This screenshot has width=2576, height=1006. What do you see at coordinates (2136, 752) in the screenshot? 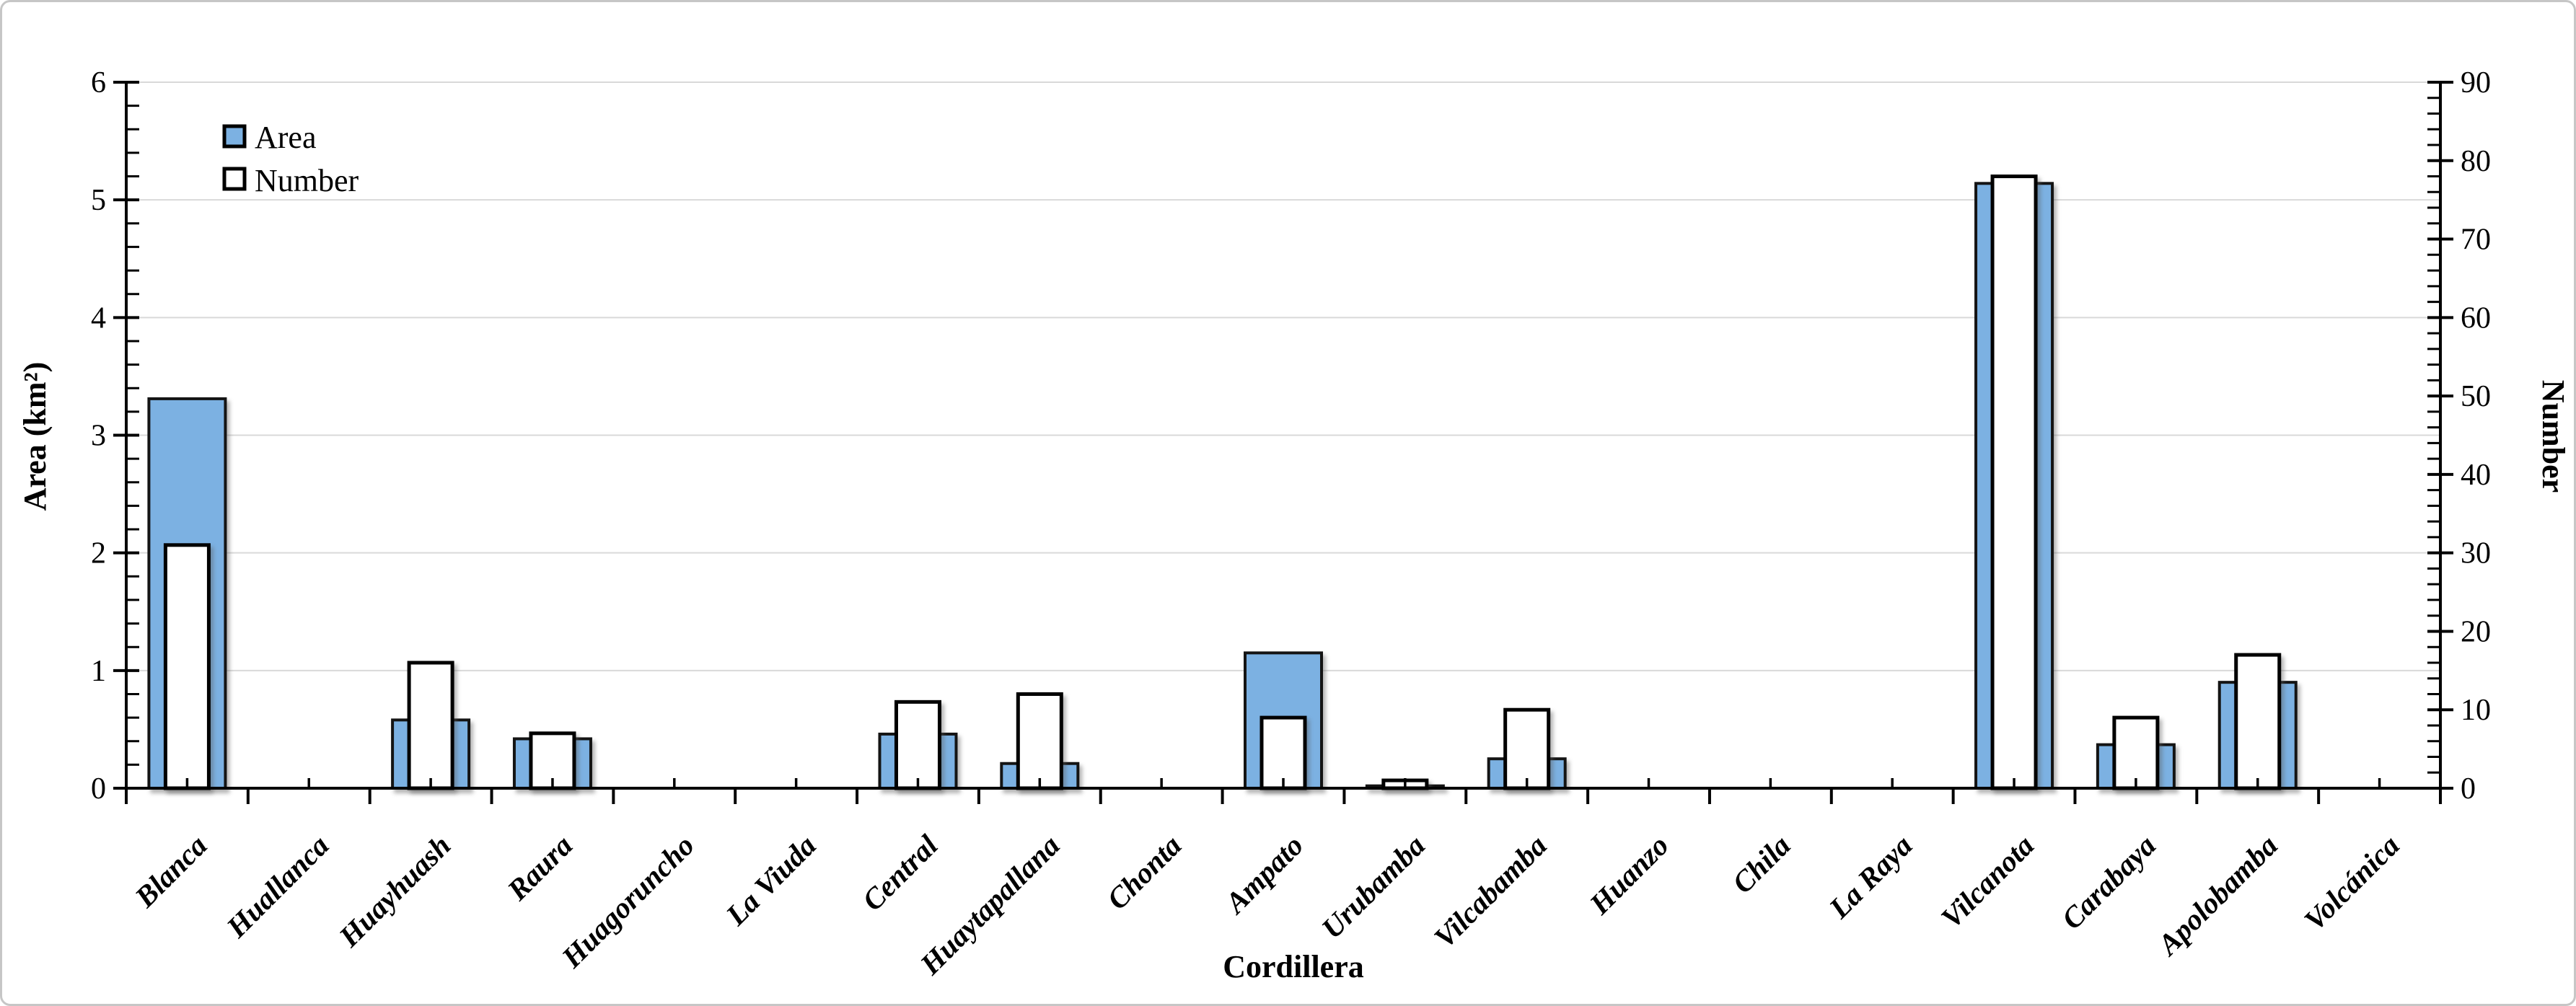
I see `bar-number-Carabaya` at bounding box center [2136, 752].